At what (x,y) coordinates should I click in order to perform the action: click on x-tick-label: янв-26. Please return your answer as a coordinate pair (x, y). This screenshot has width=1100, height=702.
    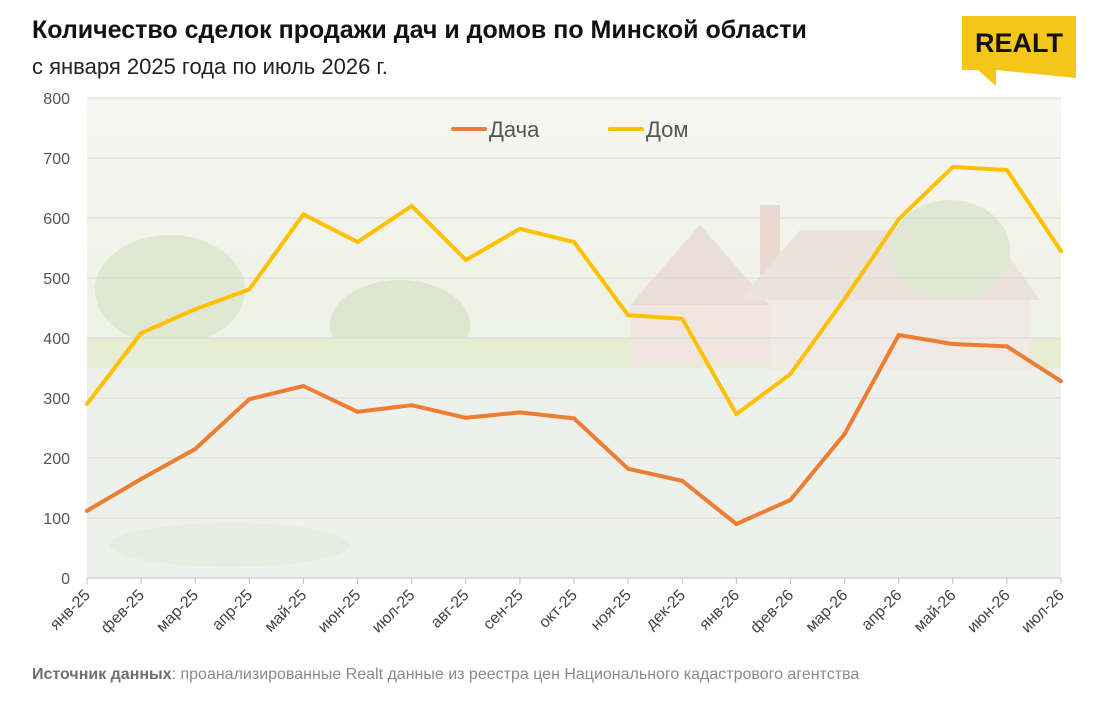
    Looking at the image, I should click on (719, 610).